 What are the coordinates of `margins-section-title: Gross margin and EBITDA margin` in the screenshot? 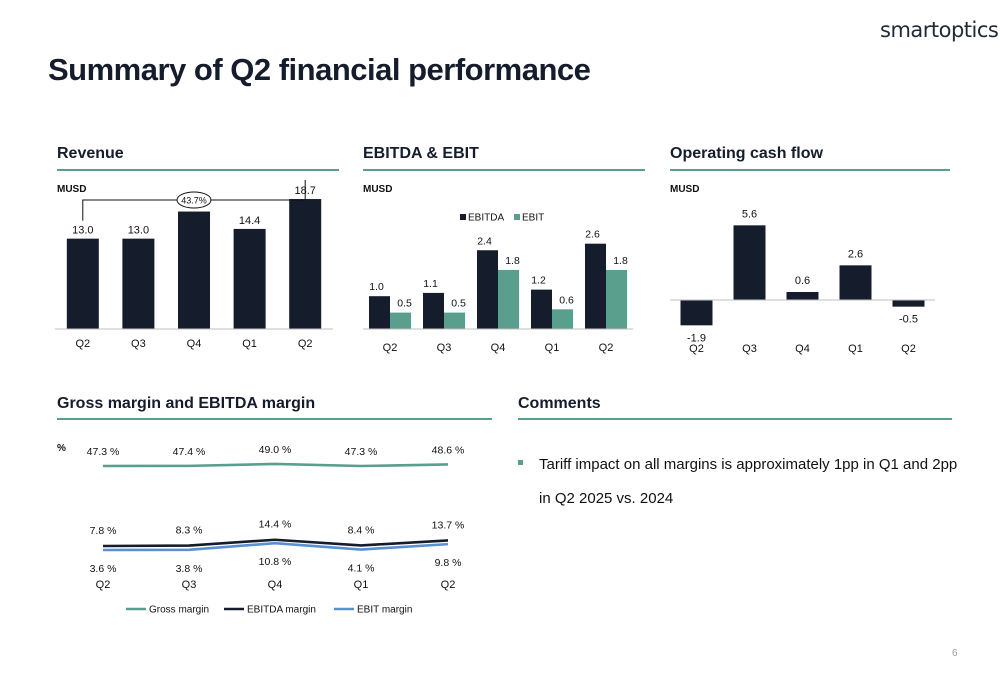 It's located at (186, 403).